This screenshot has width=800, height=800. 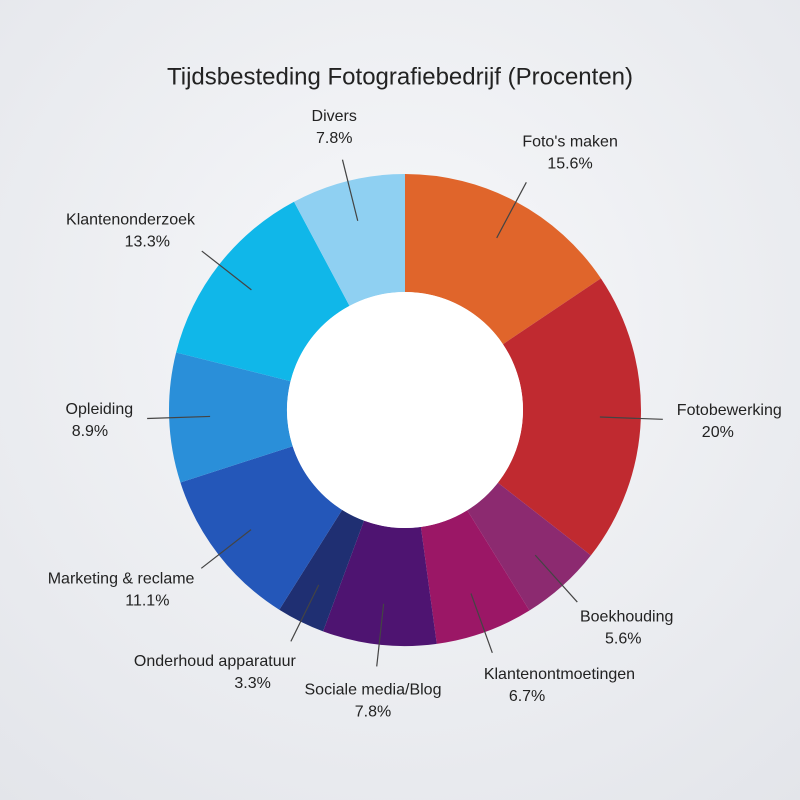 What do you see at coordinates (100, 409) in the screenshot?
I see `slice-label: Opleiding` at bounding box center [100, 409].